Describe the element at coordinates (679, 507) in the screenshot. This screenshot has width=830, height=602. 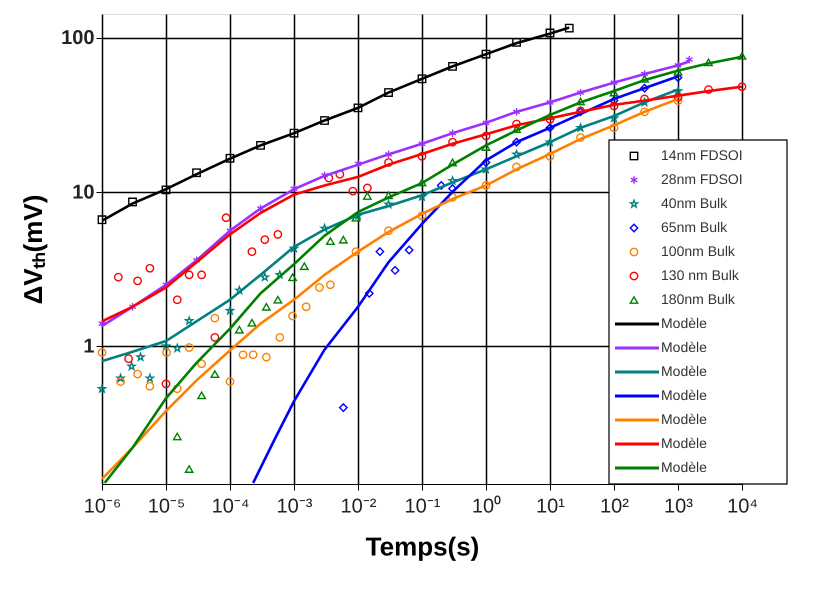
I see `x-tick-label: 10³` at that location.